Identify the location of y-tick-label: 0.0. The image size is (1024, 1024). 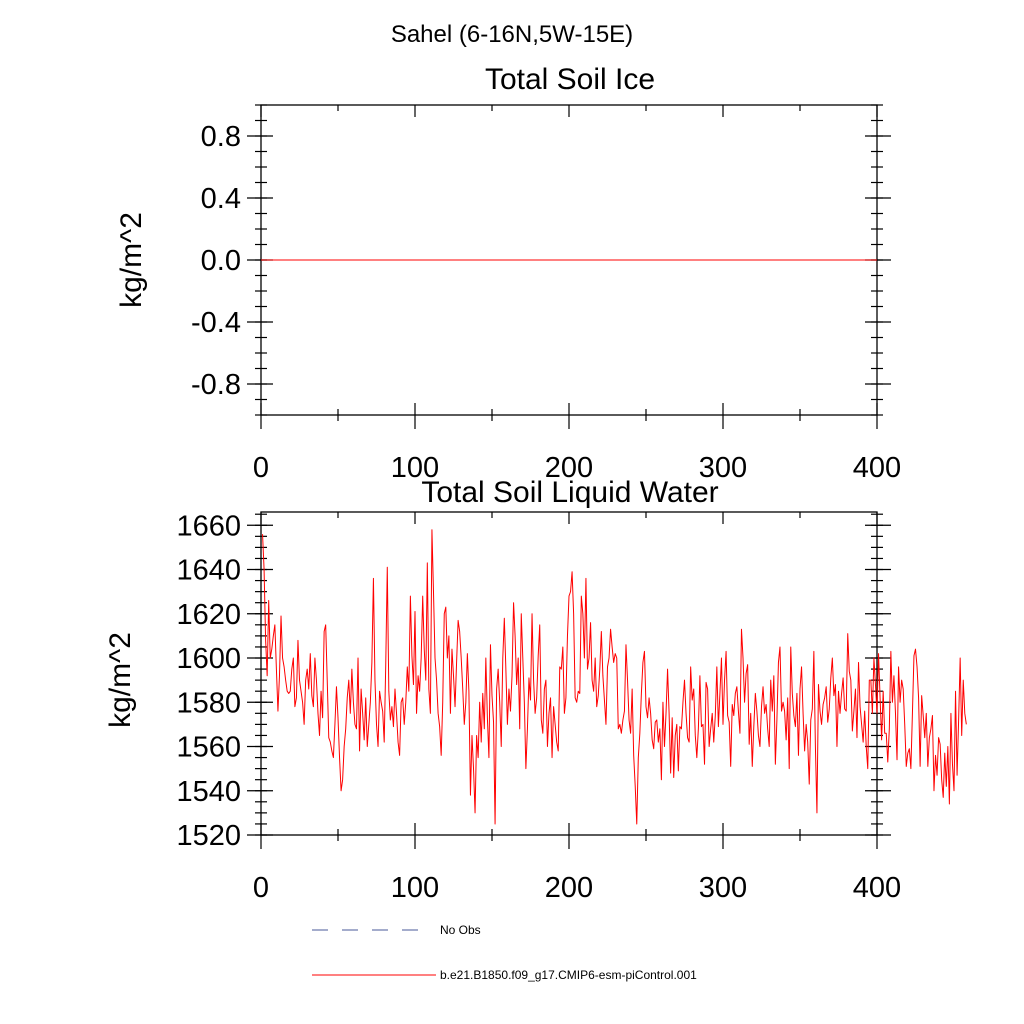
(221, 261).